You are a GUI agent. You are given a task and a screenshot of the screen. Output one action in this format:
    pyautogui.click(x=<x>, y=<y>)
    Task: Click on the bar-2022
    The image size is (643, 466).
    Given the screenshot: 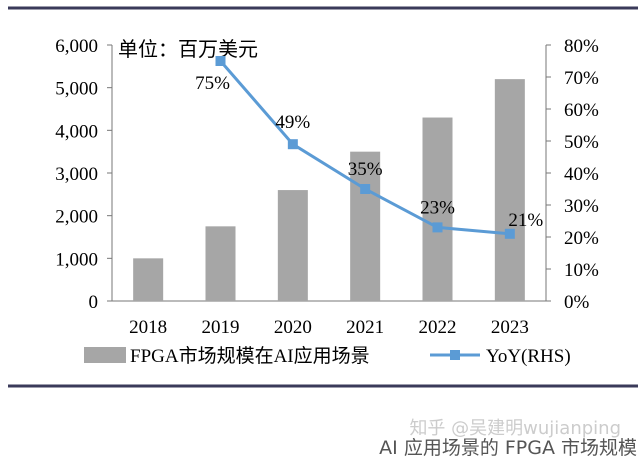 What is the action you would take?
    pyautogui.click(x=437, y=209)
    